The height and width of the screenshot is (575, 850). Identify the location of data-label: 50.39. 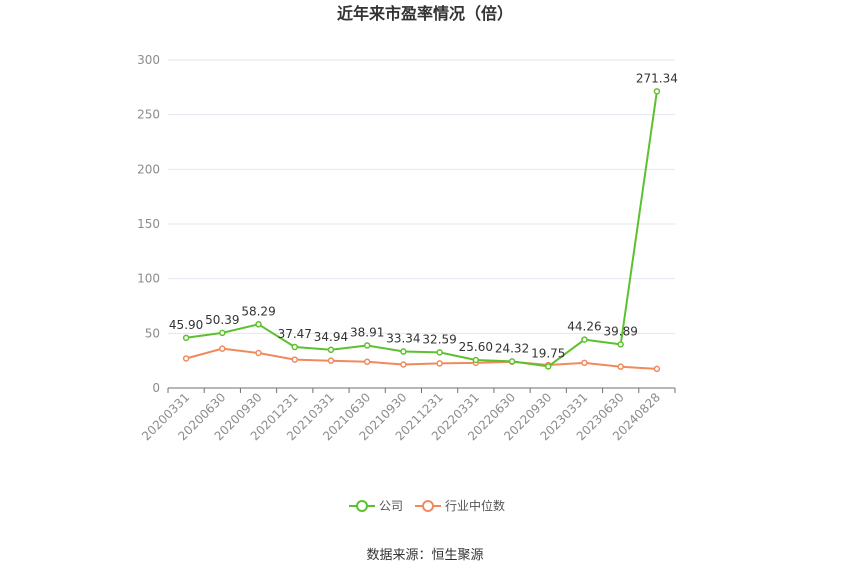
(222, 320).